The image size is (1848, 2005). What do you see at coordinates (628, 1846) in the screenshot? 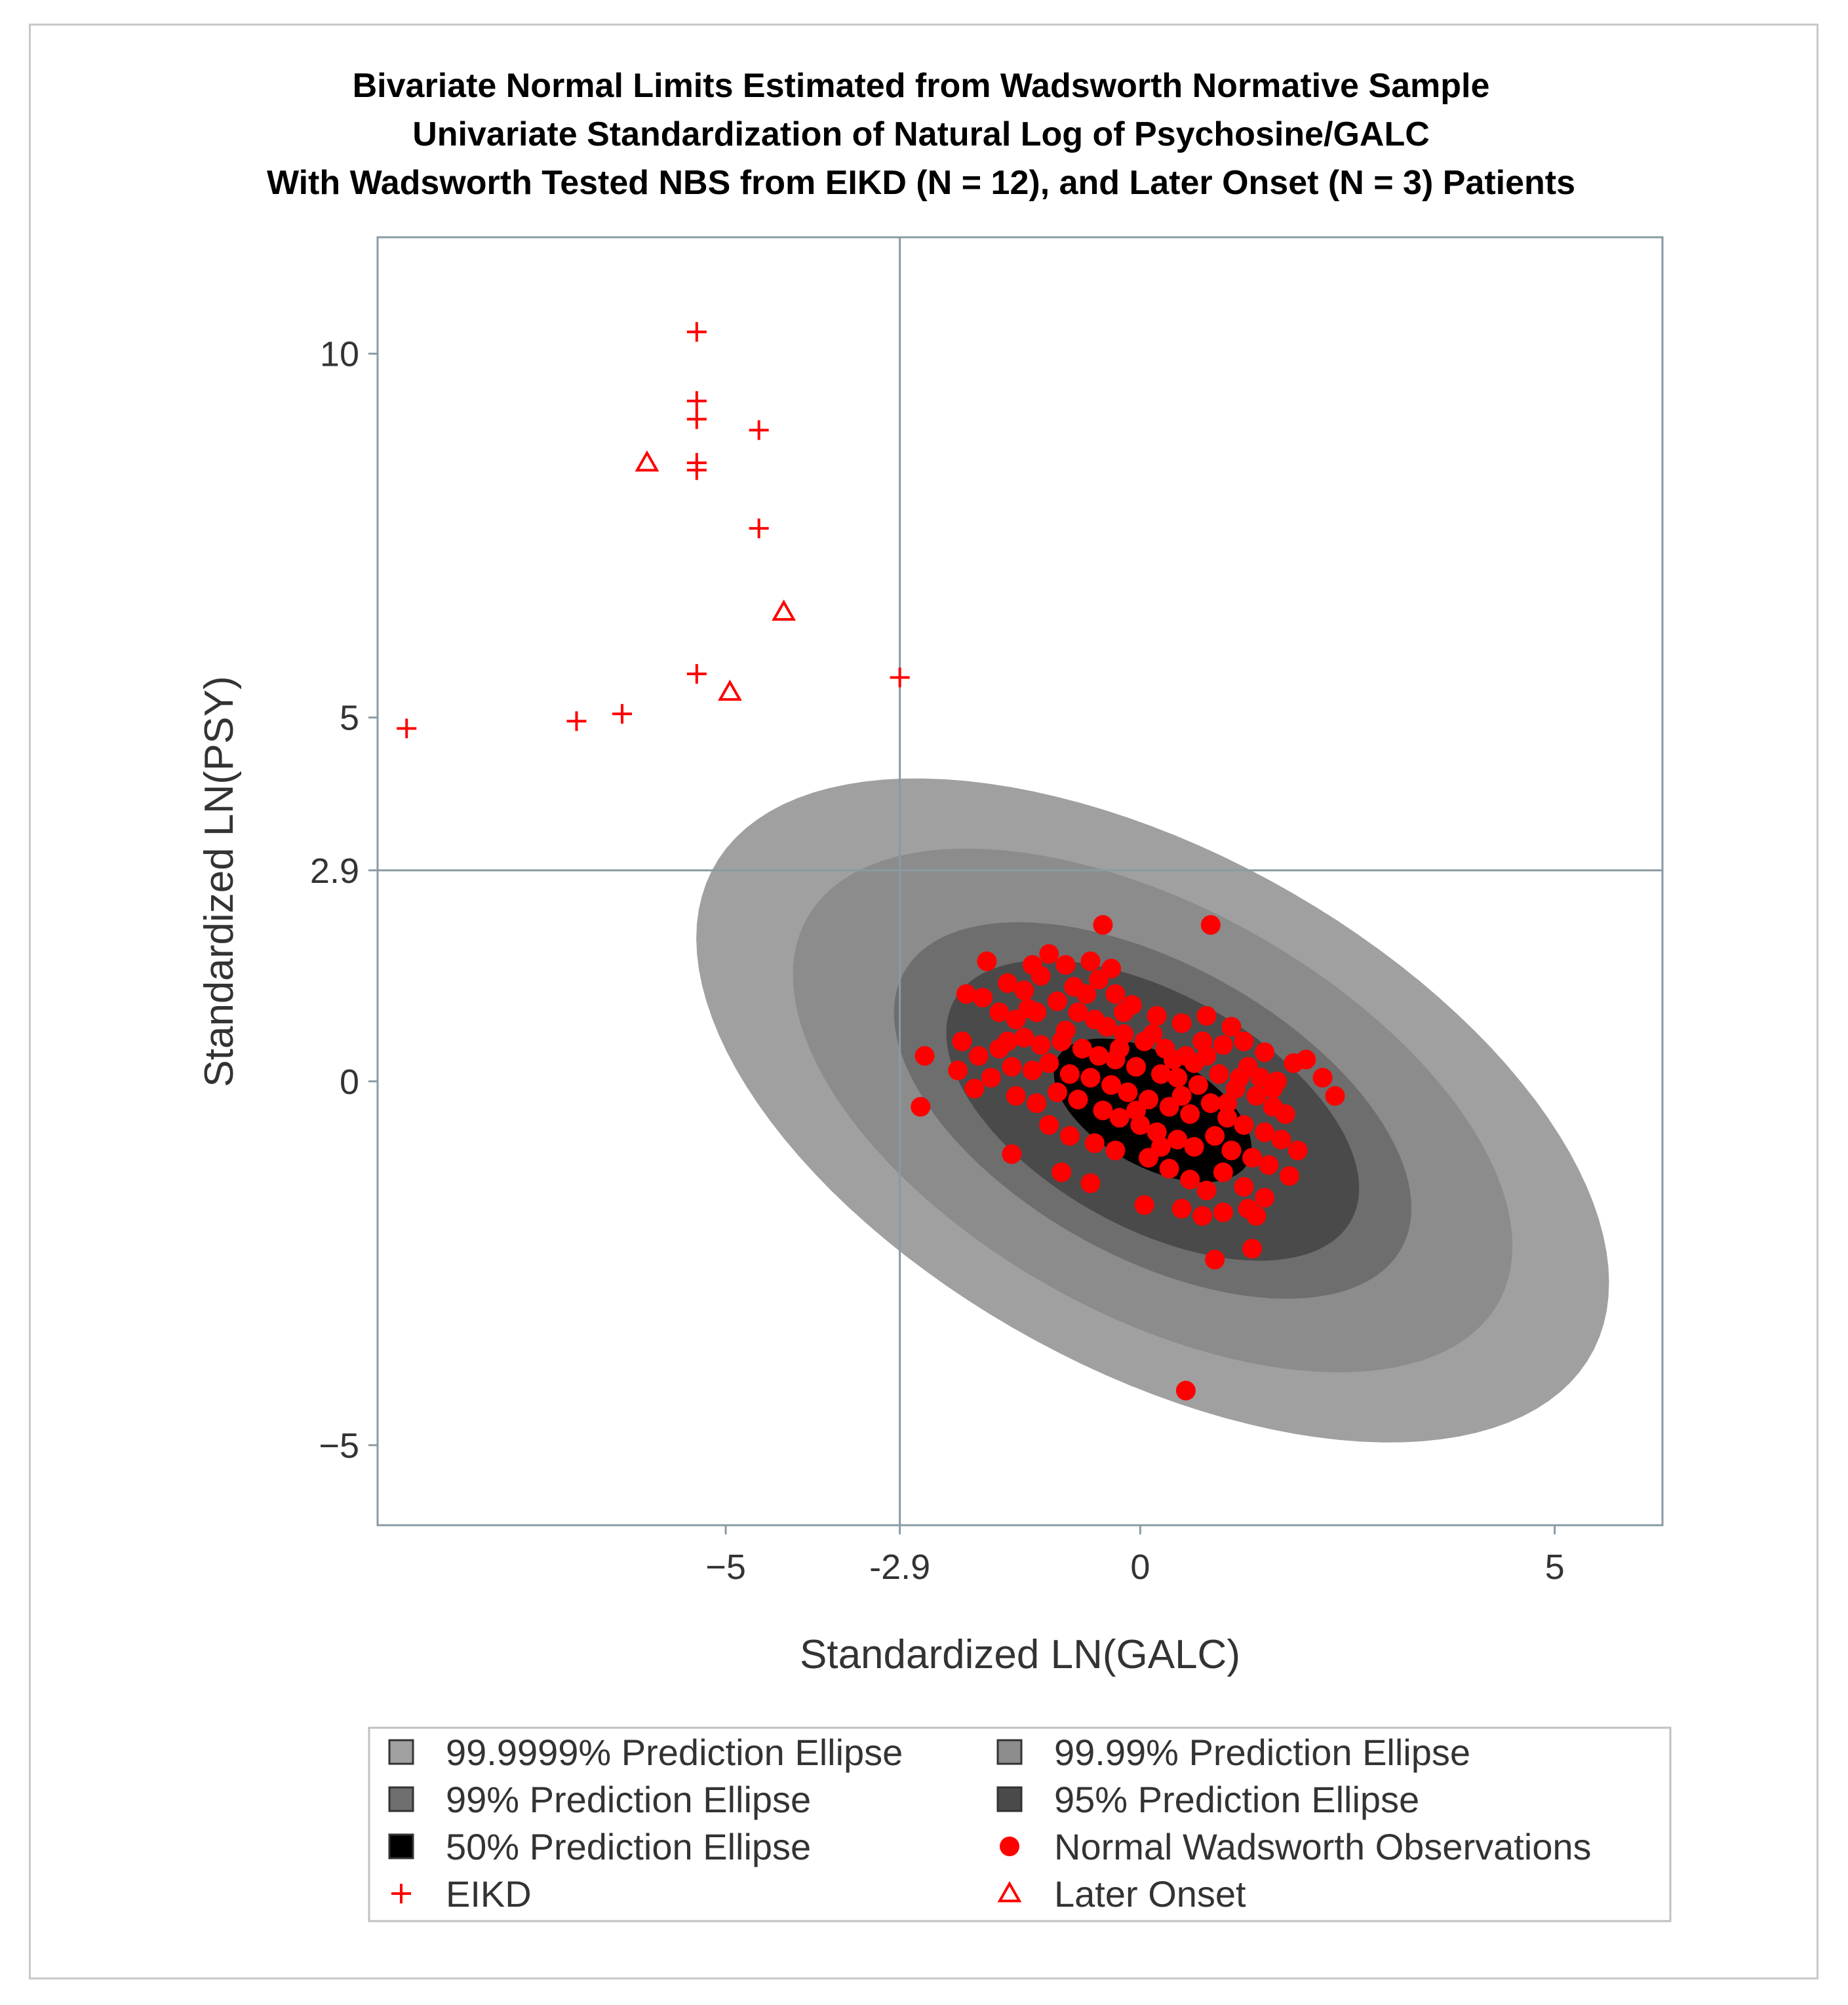
I see `legend-label-4: 50% Prediction Ellipse` at bounding box center [628, 1846].